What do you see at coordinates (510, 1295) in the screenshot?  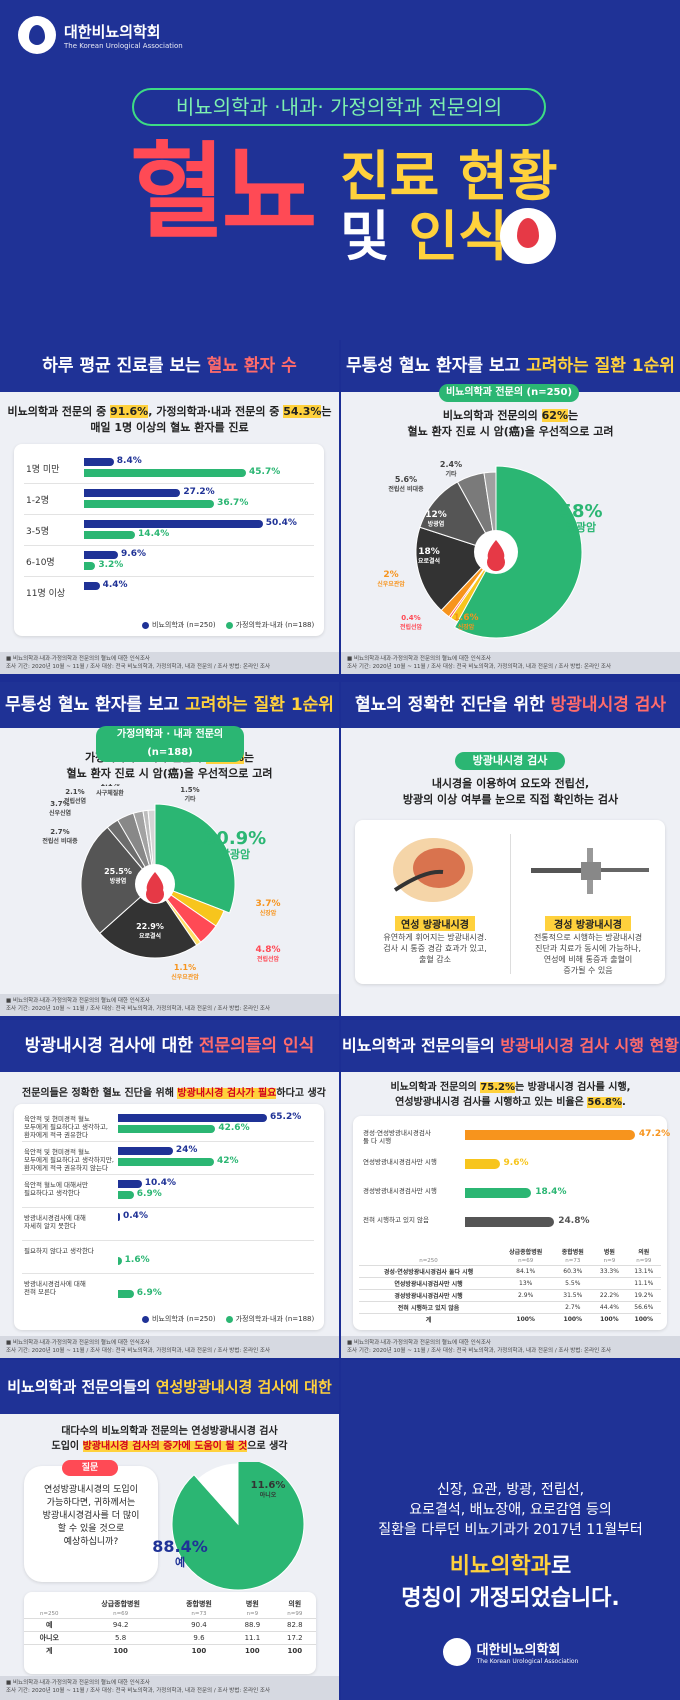 I see `table-row: 경성방광내시경검사만 시행 2.9% 31.5% 22.2% 19.2%` at bounding box center [510, 1295].